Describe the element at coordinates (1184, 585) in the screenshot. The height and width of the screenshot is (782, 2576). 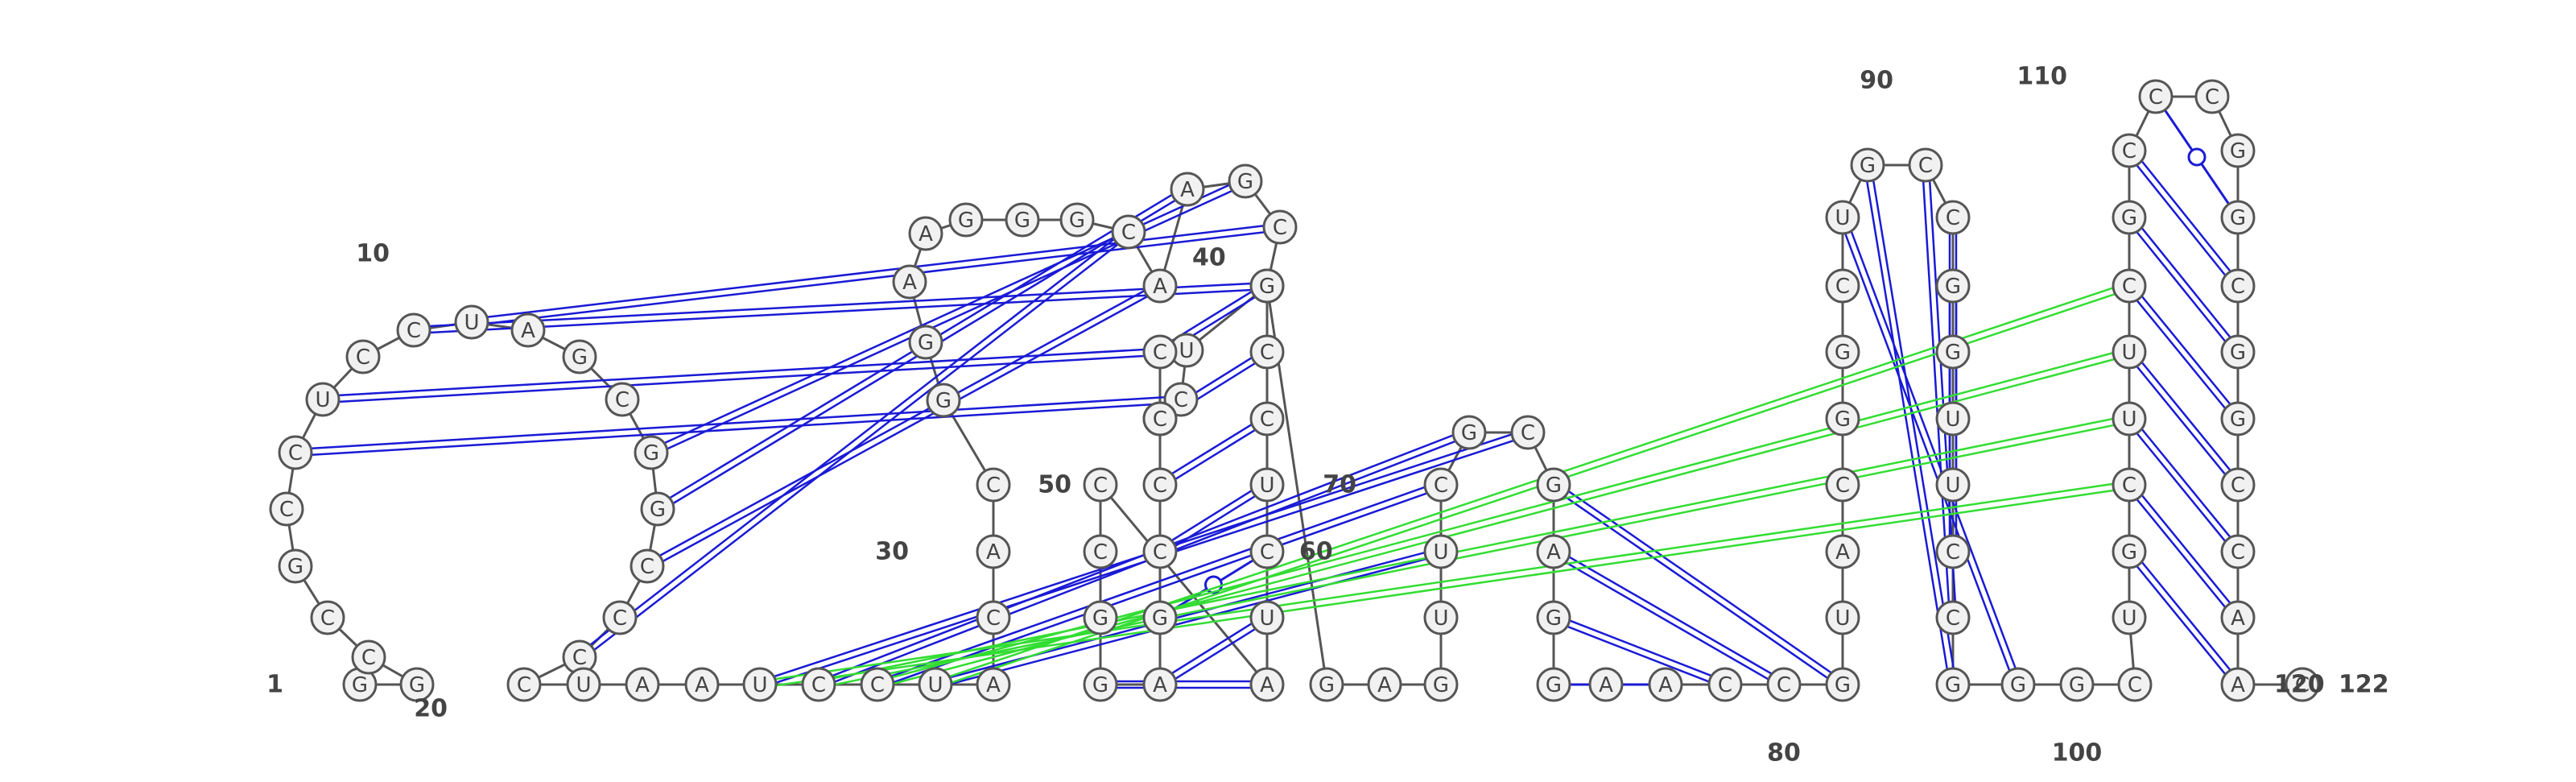
I see `backbone-segment` at that location.